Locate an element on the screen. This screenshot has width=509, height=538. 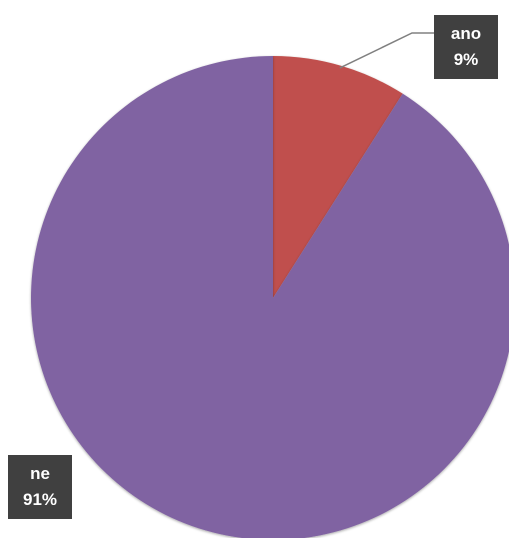
data-label-ne: ne 91% is located at coordinates (40, 487).